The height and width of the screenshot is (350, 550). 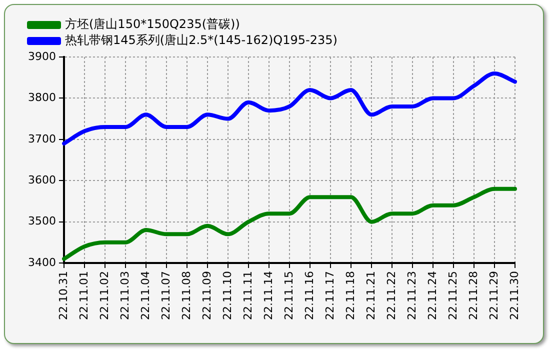 What do you see at coordinates (186, 295) in the screenshot?
I see `x-tick-label: 22.11.08` at bounding box center [186, 295].